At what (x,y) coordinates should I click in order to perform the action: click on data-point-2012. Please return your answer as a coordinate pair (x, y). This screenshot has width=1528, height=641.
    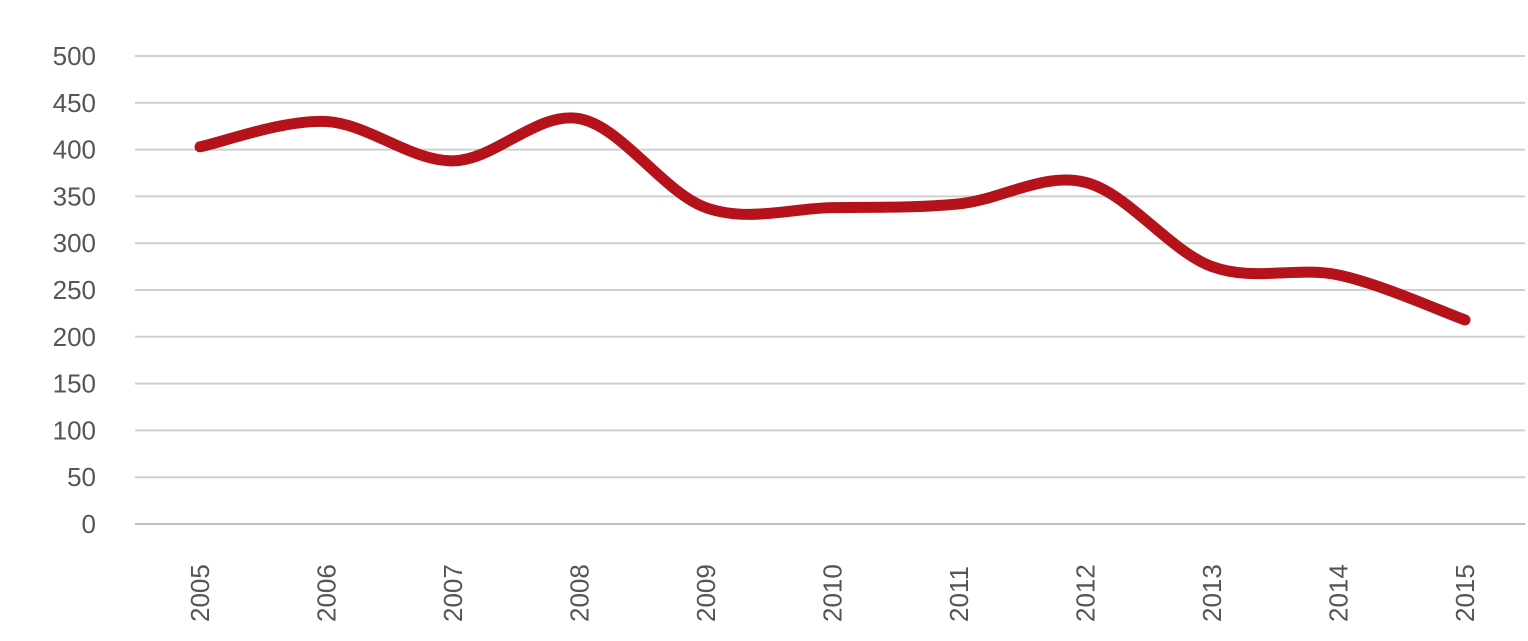
    Looking at the image, I should click on (1085, 182).